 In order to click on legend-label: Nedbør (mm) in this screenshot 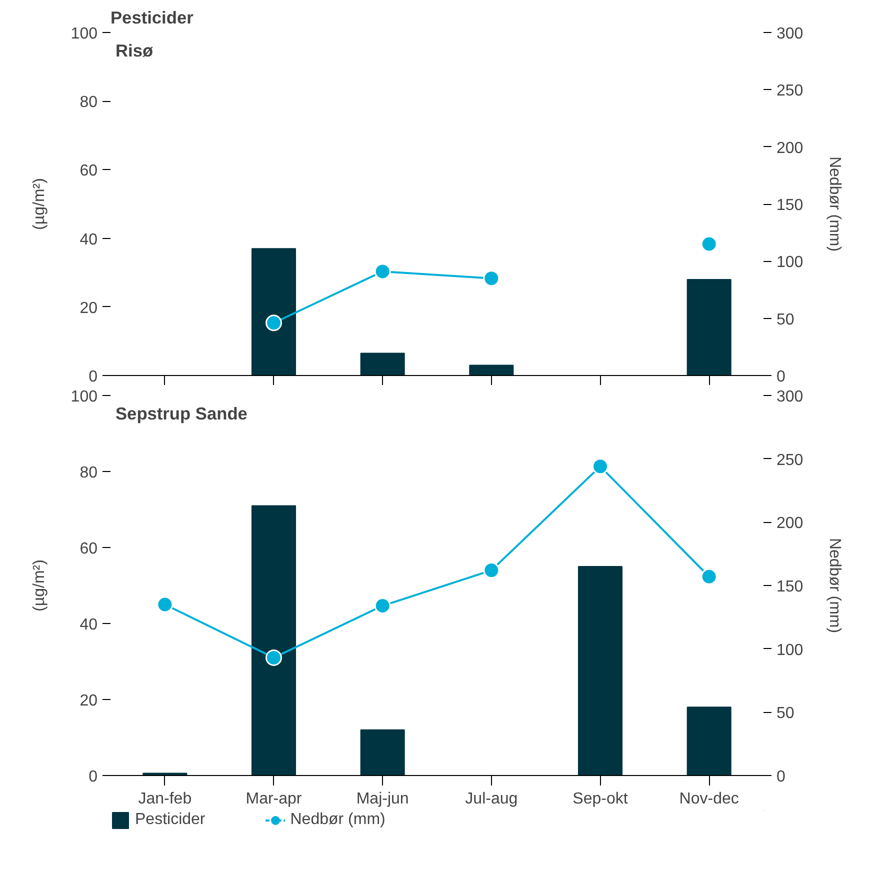, I will do `click(338, 820)`.